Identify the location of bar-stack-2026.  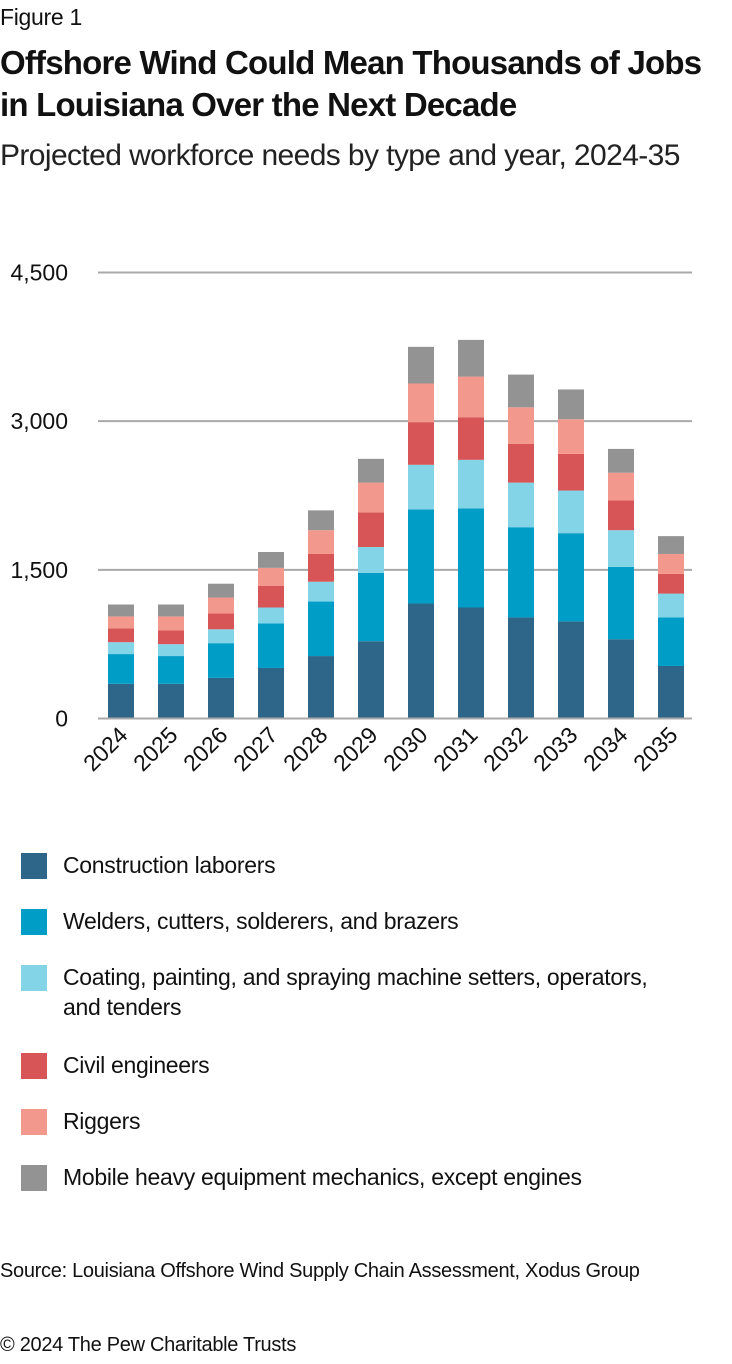
(221, 651).